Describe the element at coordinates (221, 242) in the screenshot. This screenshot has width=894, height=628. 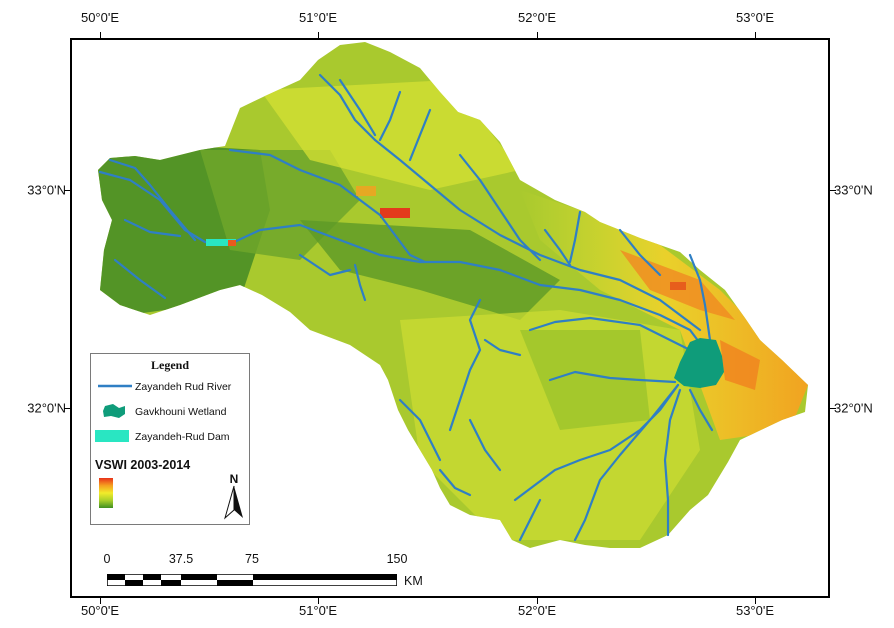
I see `zayandeh-rud-dam` at that location.